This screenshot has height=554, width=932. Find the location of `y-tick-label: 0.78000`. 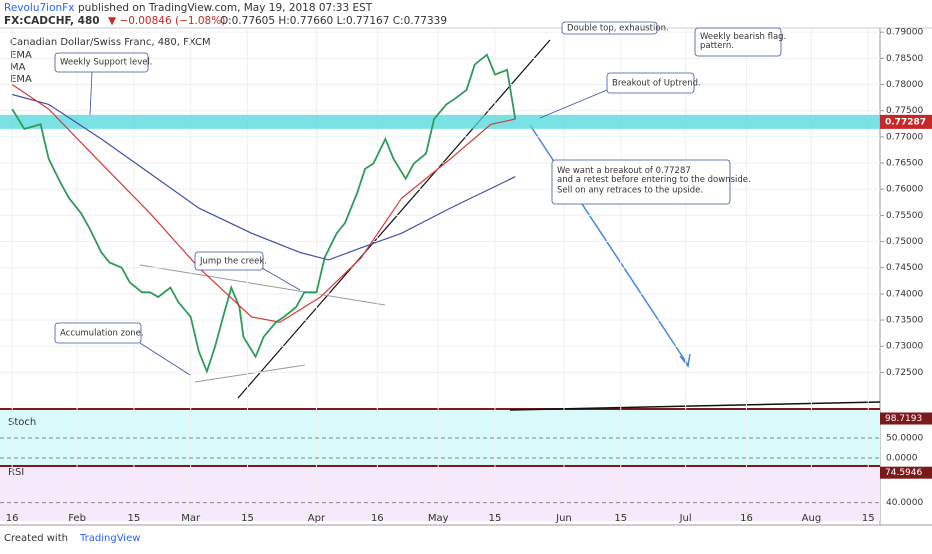

y-tick-label: 0.78000 is located at coordinates (904, 85).